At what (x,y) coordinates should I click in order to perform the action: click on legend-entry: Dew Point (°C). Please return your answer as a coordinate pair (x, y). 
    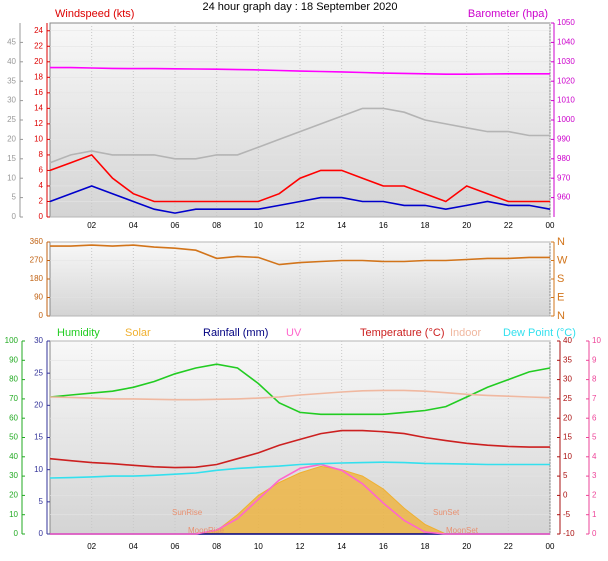
    Looking at the image, I should click on (539, 333).